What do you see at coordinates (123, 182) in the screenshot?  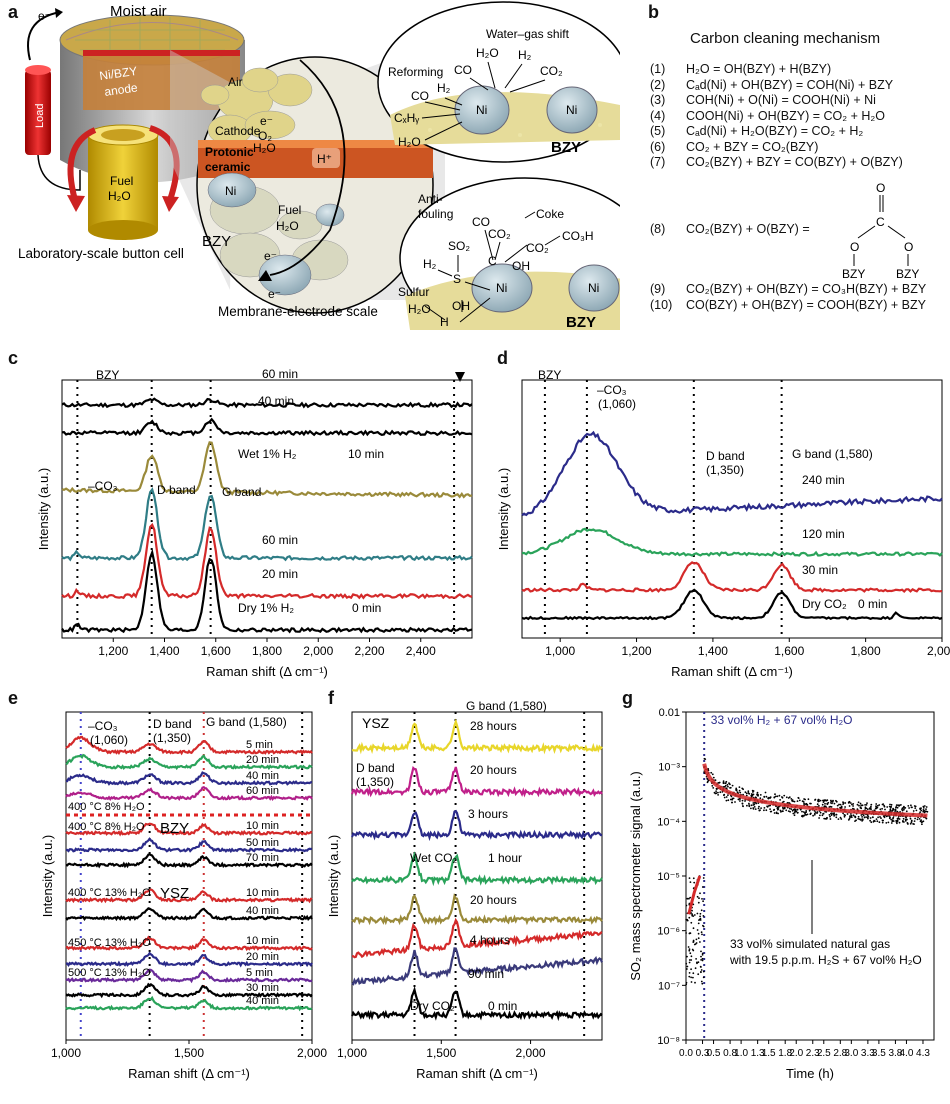 I see `fuel-cylinder` at bounding box center [123, 182].